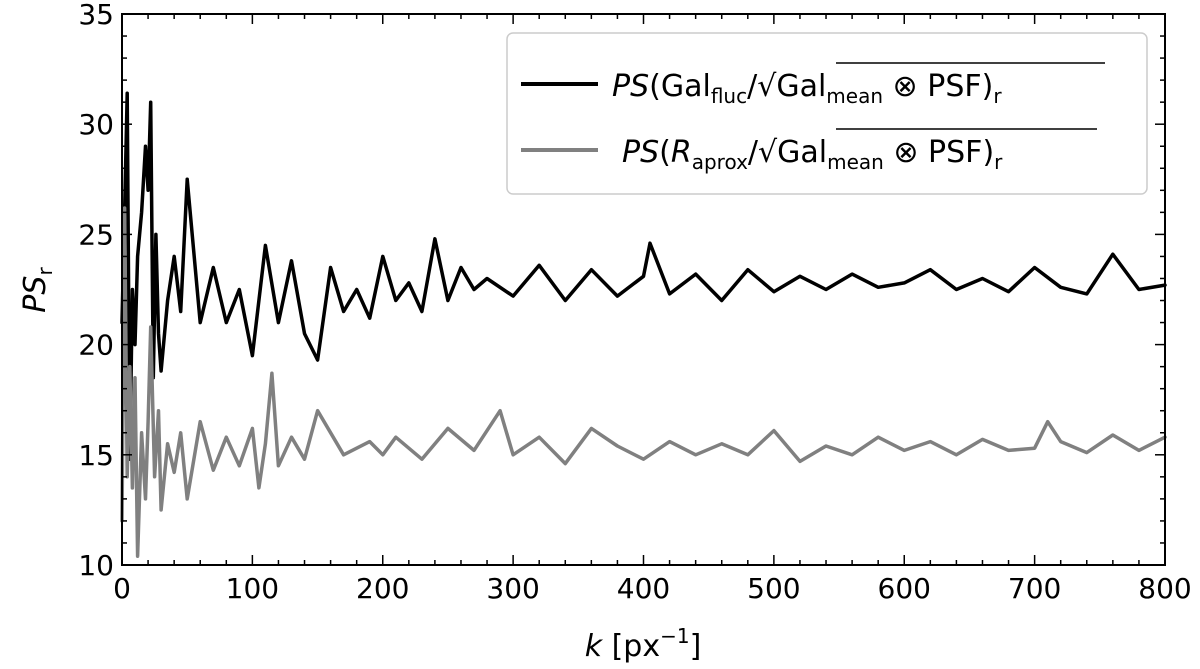 Image resolution: width=1200 pixels, height=669 pixels. What do you see at coordinates (1164, 588) in the screenshot?
I see `x-tick-label: 800` at bounding box center [1164, 588].